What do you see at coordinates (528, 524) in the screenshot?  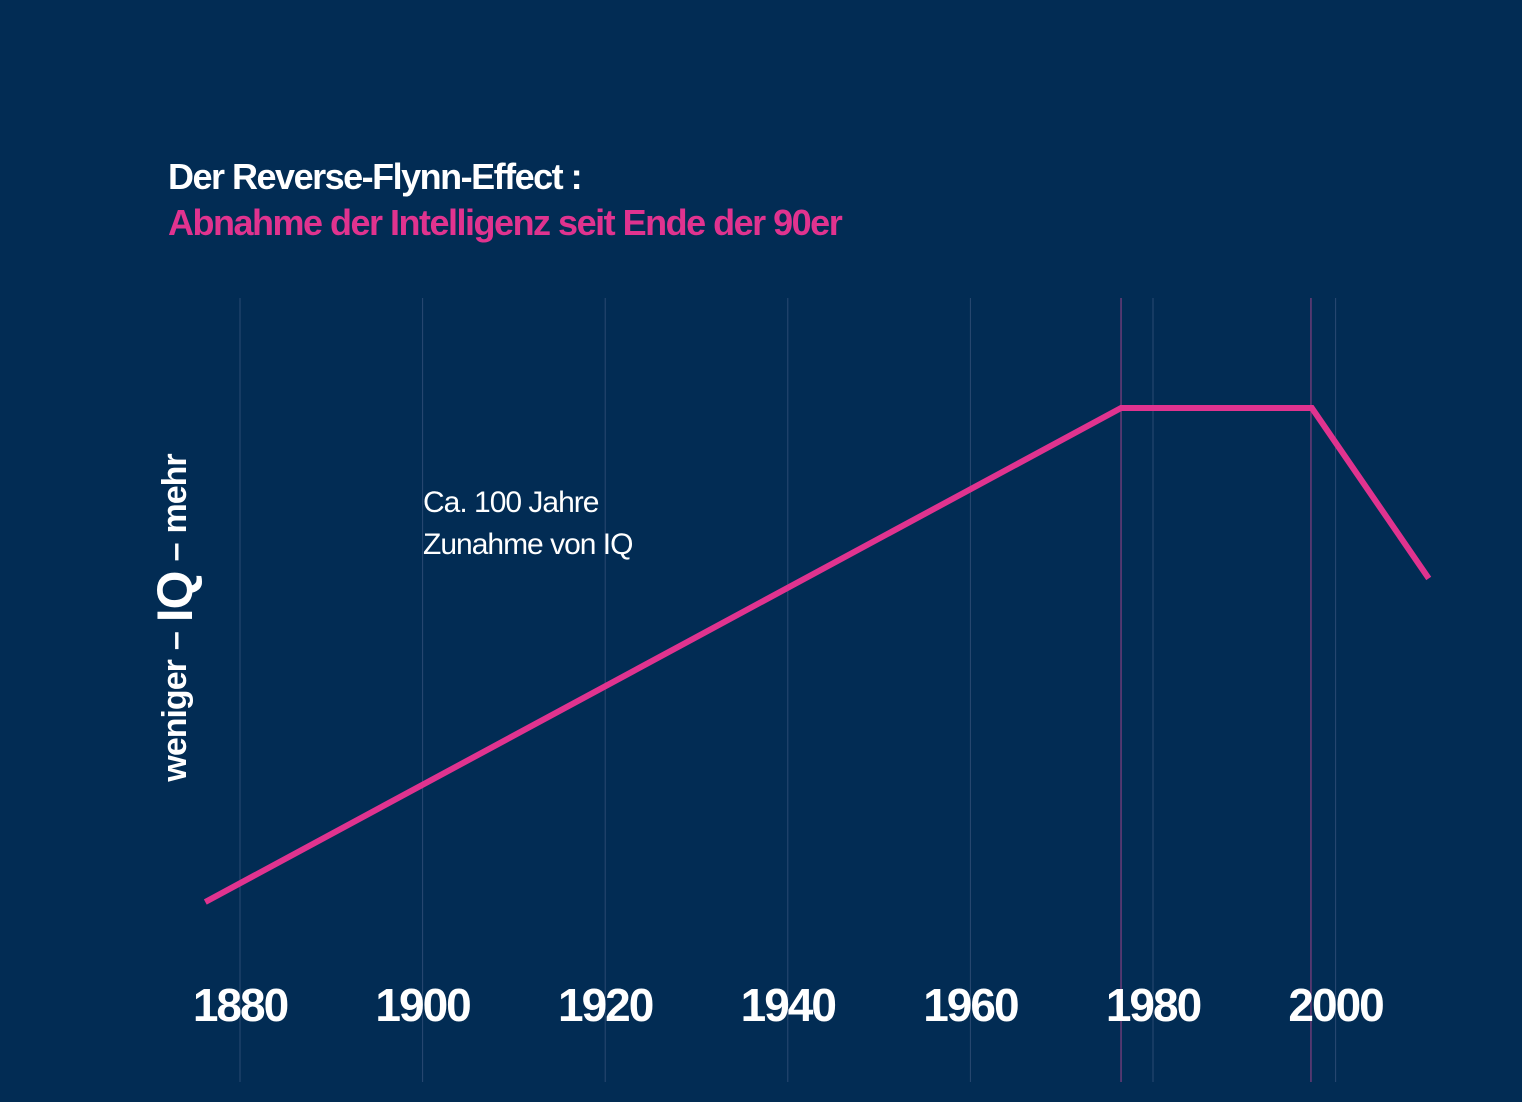 I see `annotation: Ca. 100 Jahre Zunahme von IQ` at bounding box center [528, 524].